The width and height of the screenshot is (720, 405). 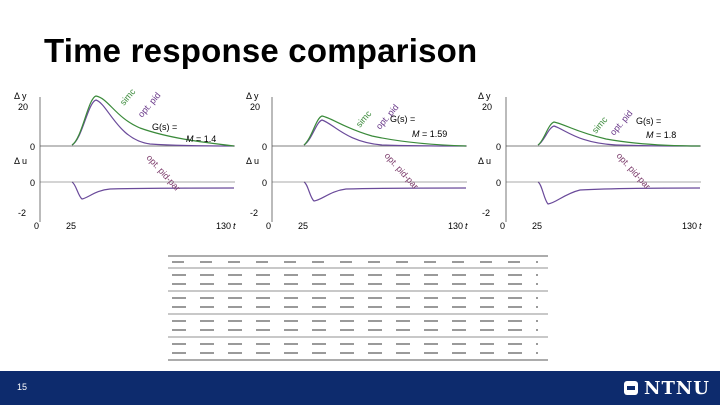 I want to click on ms-value: = 1.8, so click(x=666, y=135).